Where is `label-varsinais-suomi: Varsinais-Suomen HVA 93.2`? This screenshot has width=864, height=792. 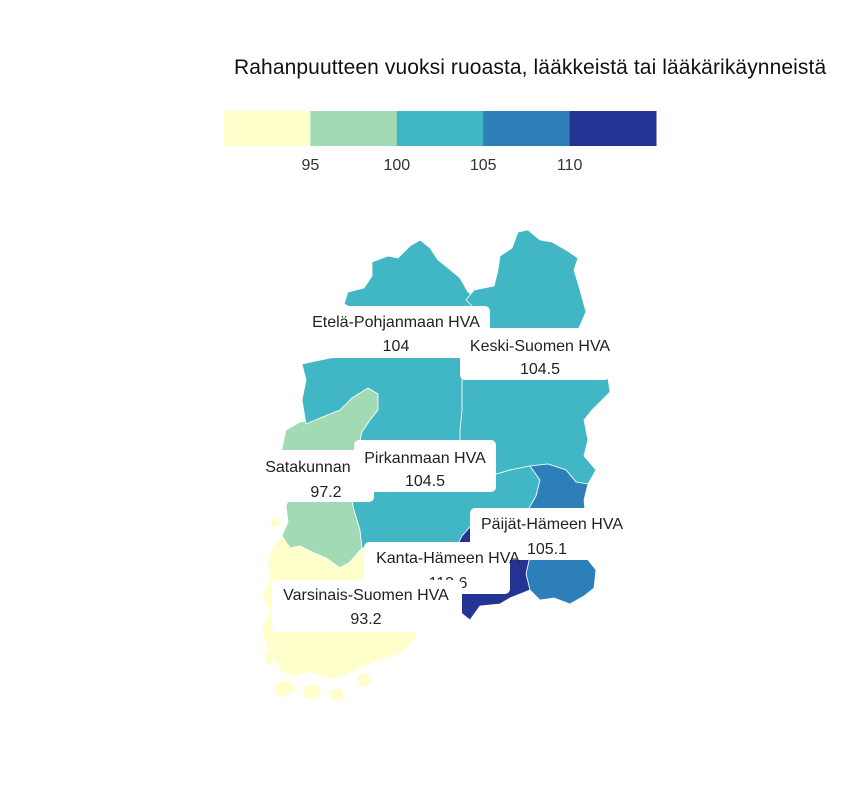 label-varsinais-suomi: Varsinais-Suomen HVA 93.2 is located at coordinates (367, 606).